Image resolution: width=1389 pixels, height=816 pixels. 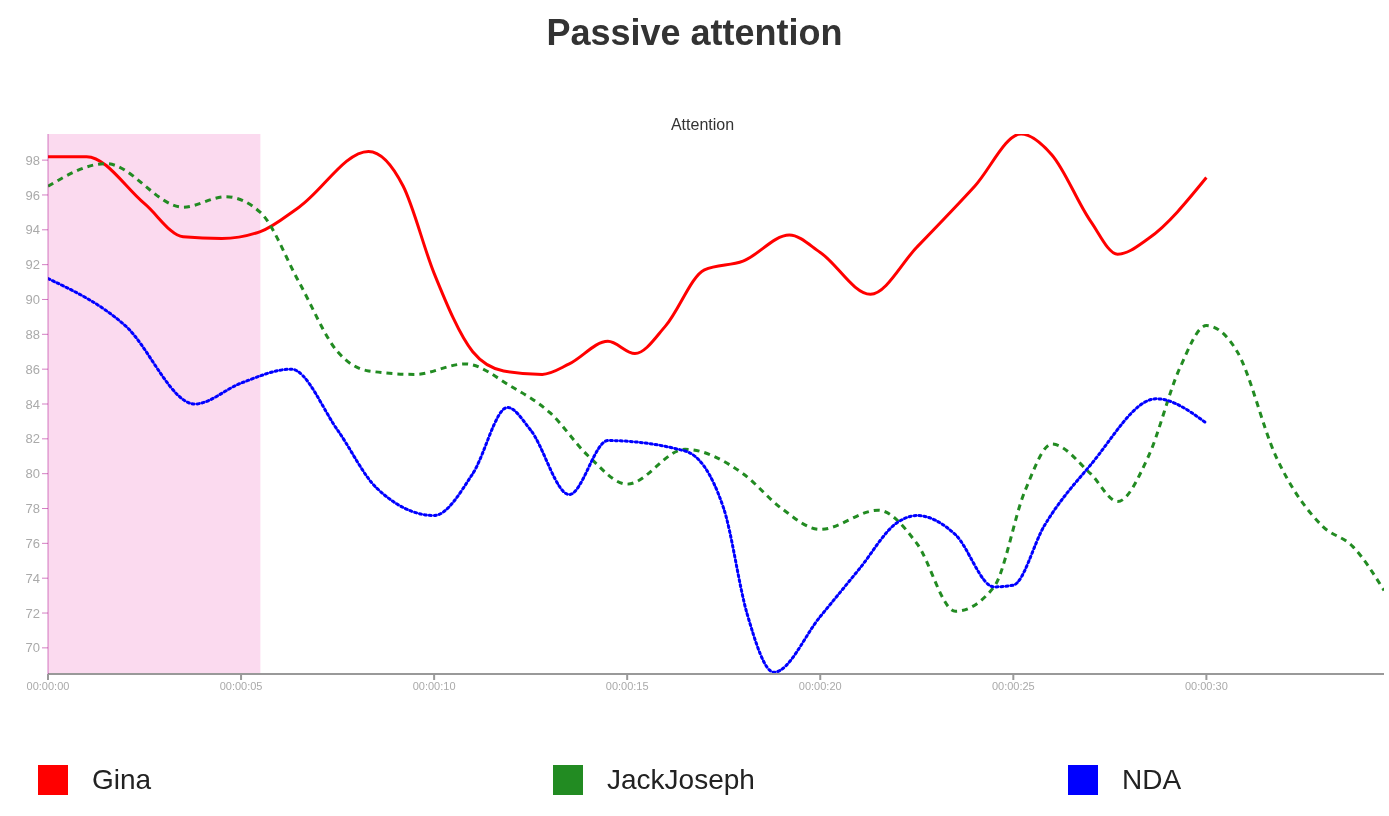 I want to click on y-tick-label: 80, so click(x=32, y=474).